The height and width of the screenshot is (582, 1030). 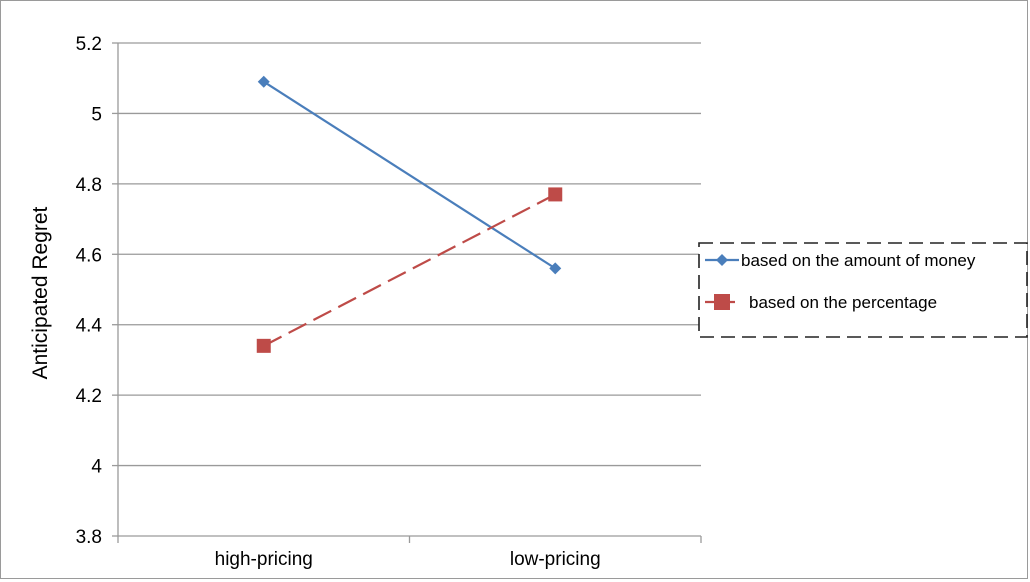 What do you see at coordinates (858, 260) in the screenshot?
I see `legend-label: based on the amount of money` at bounding box center [858, 260].